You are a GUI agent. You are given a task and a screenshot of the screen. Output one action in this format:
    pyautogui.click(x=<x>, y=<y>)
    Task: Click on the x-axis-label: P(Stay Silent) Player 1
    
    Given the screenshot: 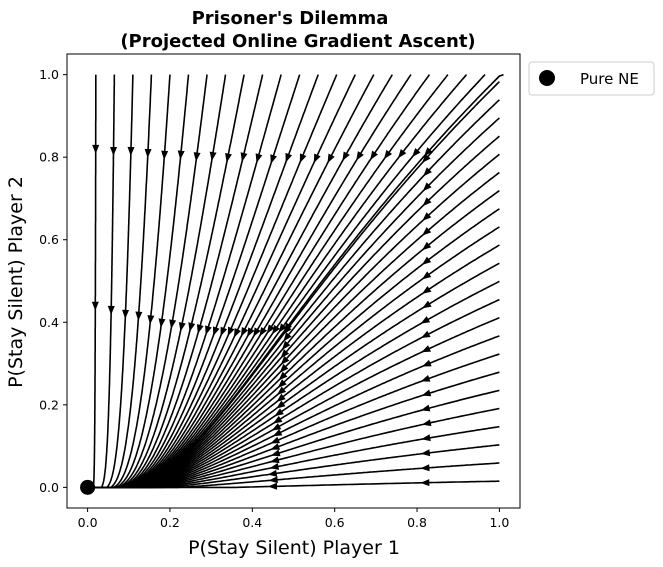 What is the action you would take?
    pyautogui.click(x=294, y=548)
    